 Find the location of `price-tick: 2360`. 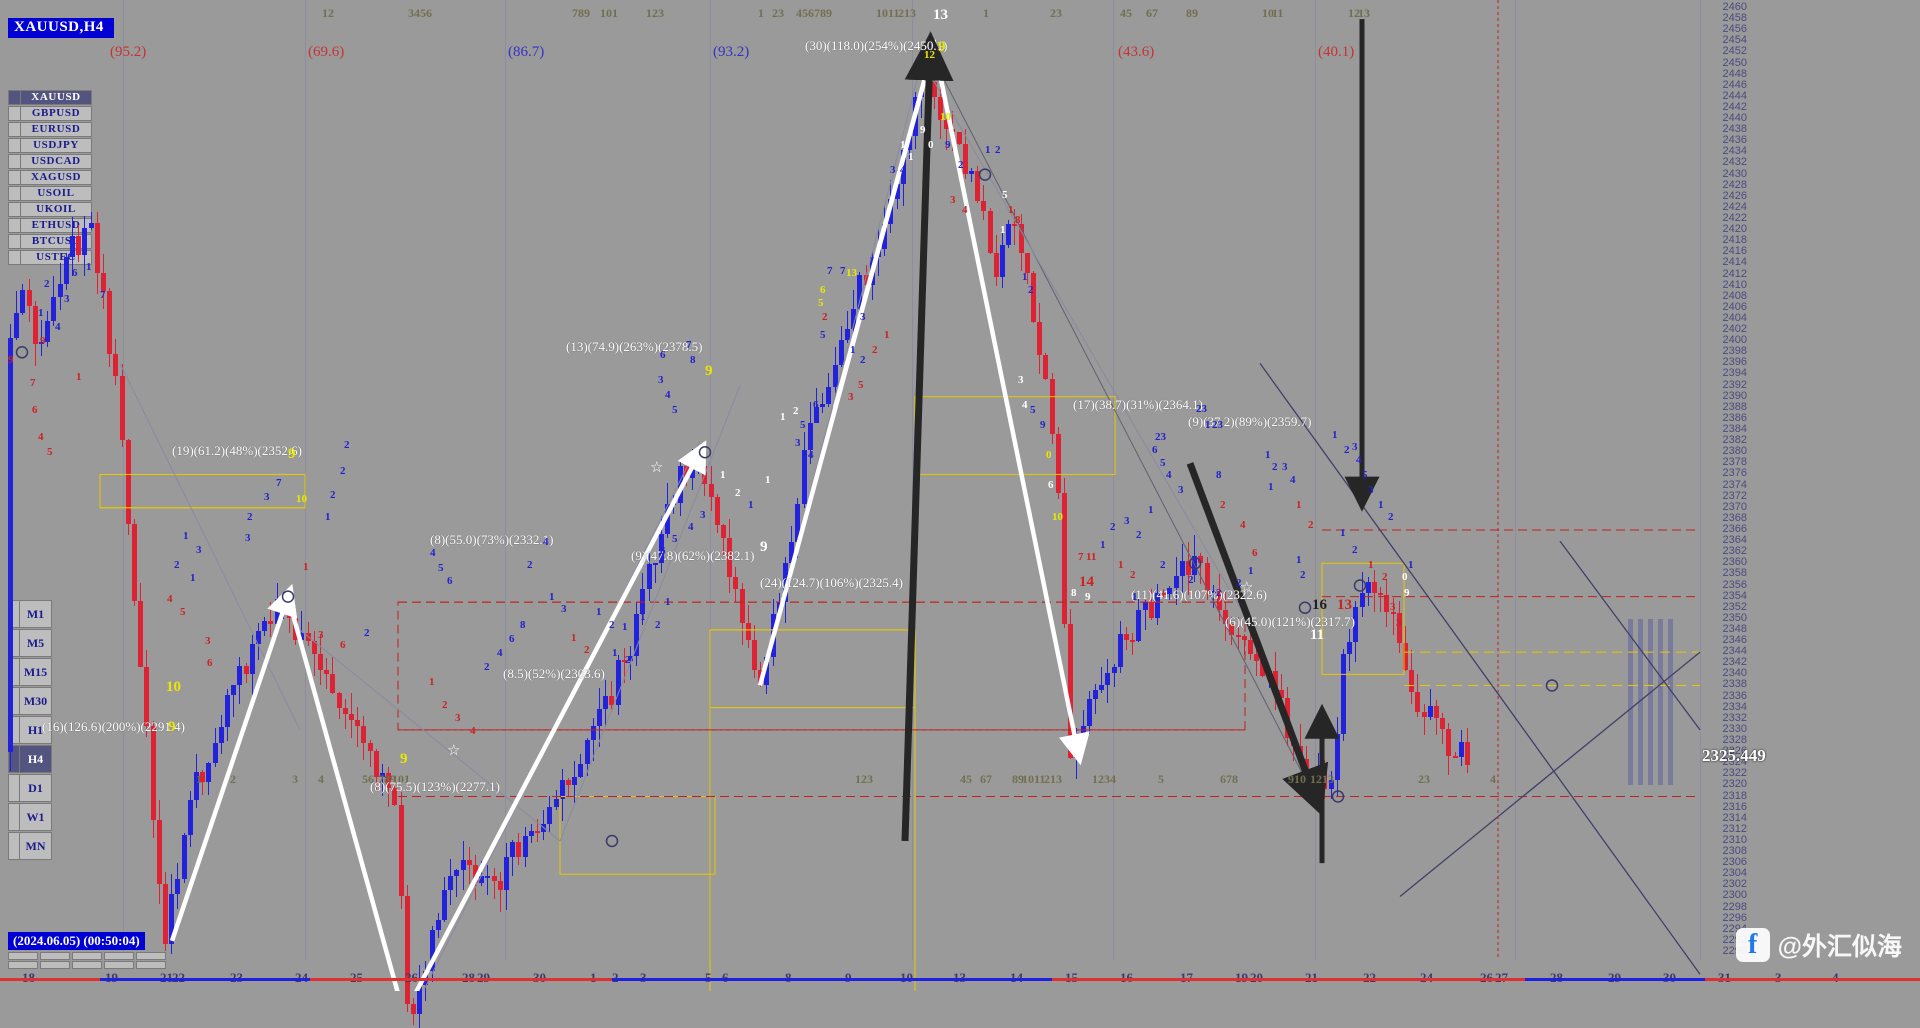

price-tick: 2360 is located at coordinates (1734, 562).